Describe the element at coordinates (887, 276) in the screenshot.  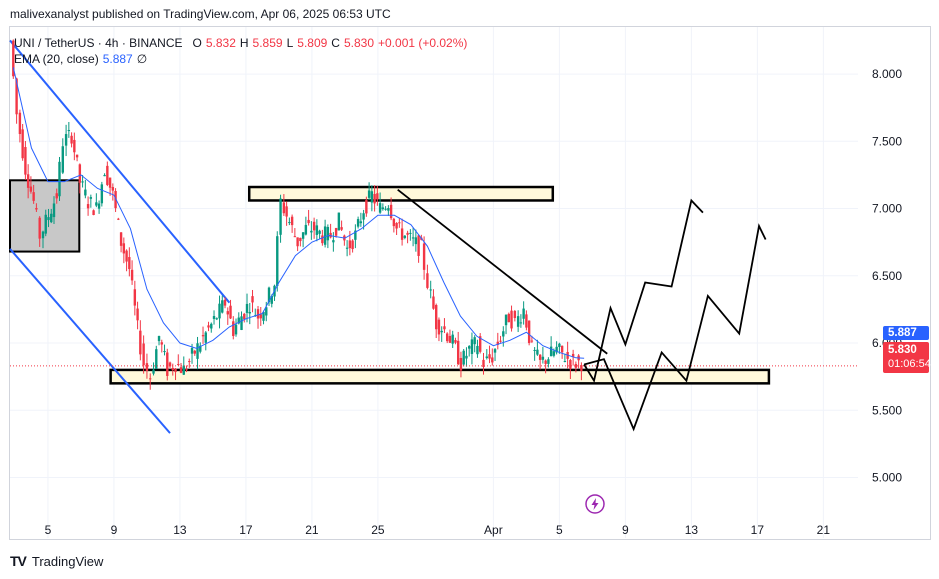
I see `y-tick-label: 6.500` at that location.